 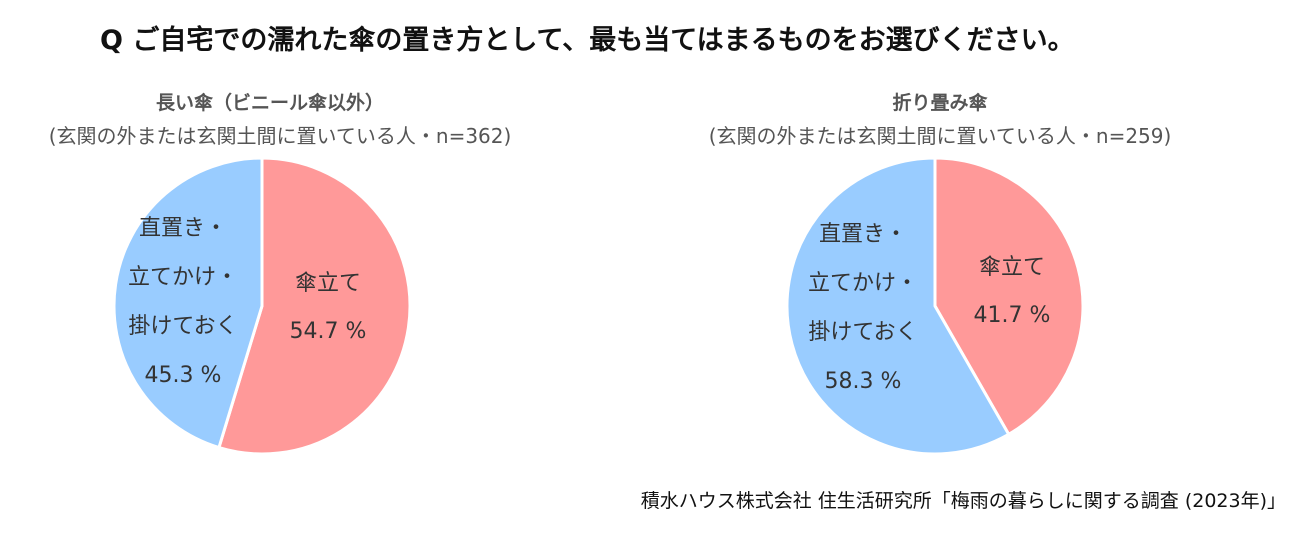 I want to click on pie-0: 傘立て 54.7 % 直置き・立てかけ・掛けておく 45.3 %, so click(x=262, y=306).